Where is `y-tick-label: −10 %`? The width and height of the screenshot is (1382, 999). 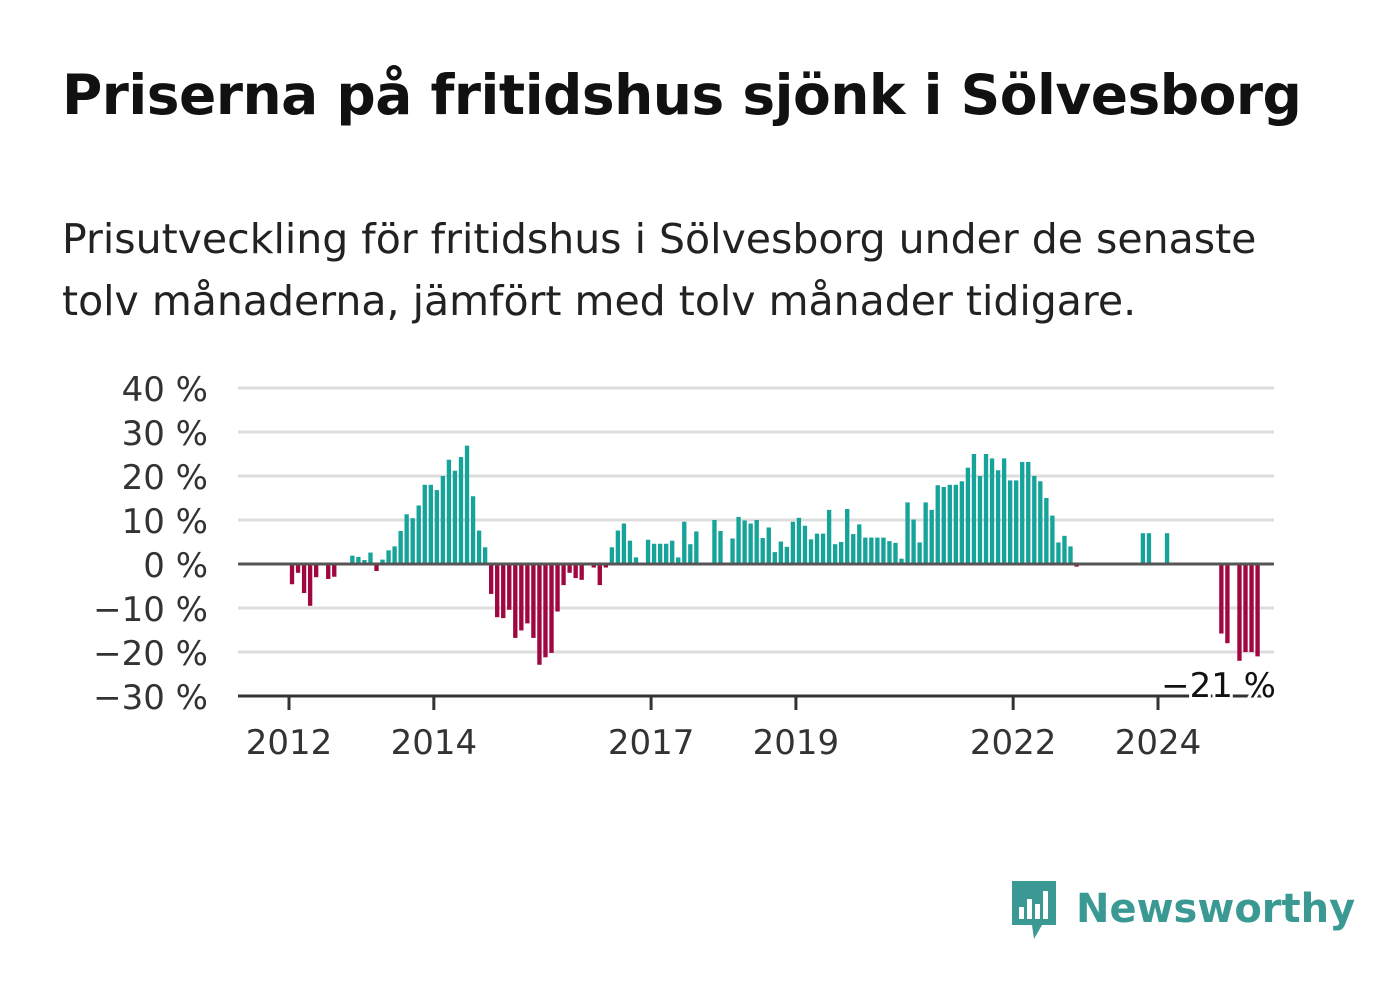
y-tick-label: −10 % is located at coordinates (150, 610).